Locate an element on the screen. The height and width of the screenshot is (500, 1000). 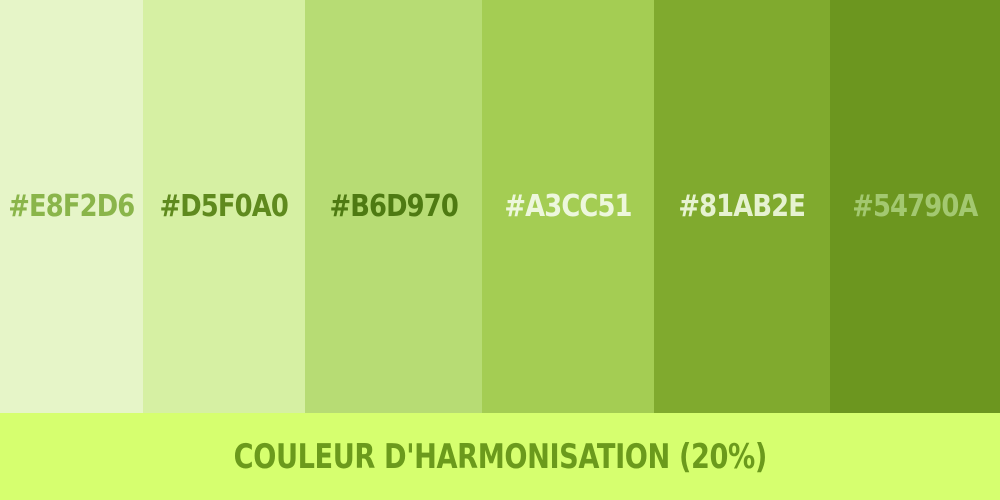
color-swatch-6: #54790A is located at coordinates (915, 206).